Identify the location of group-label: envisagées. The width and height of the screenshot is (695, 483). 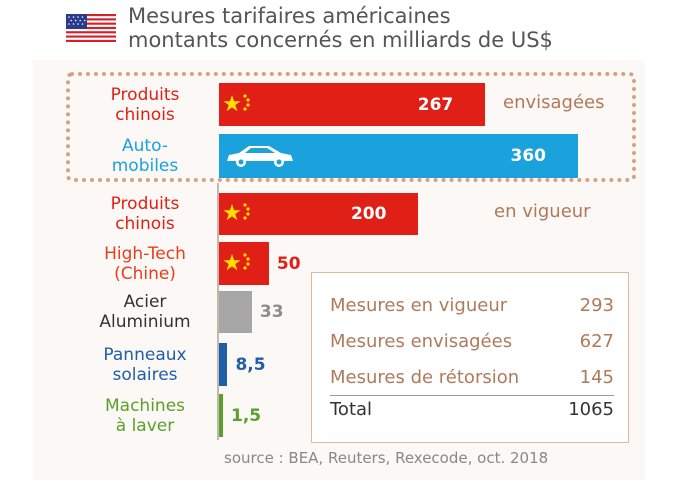
(554, 102).